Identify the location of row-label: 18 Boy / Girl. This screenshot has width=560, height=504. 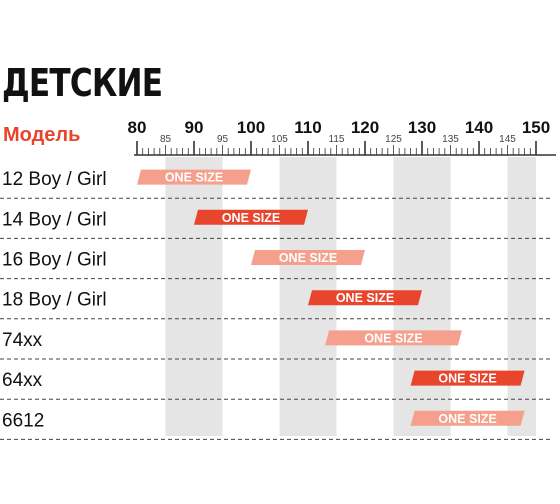
(54, 300).